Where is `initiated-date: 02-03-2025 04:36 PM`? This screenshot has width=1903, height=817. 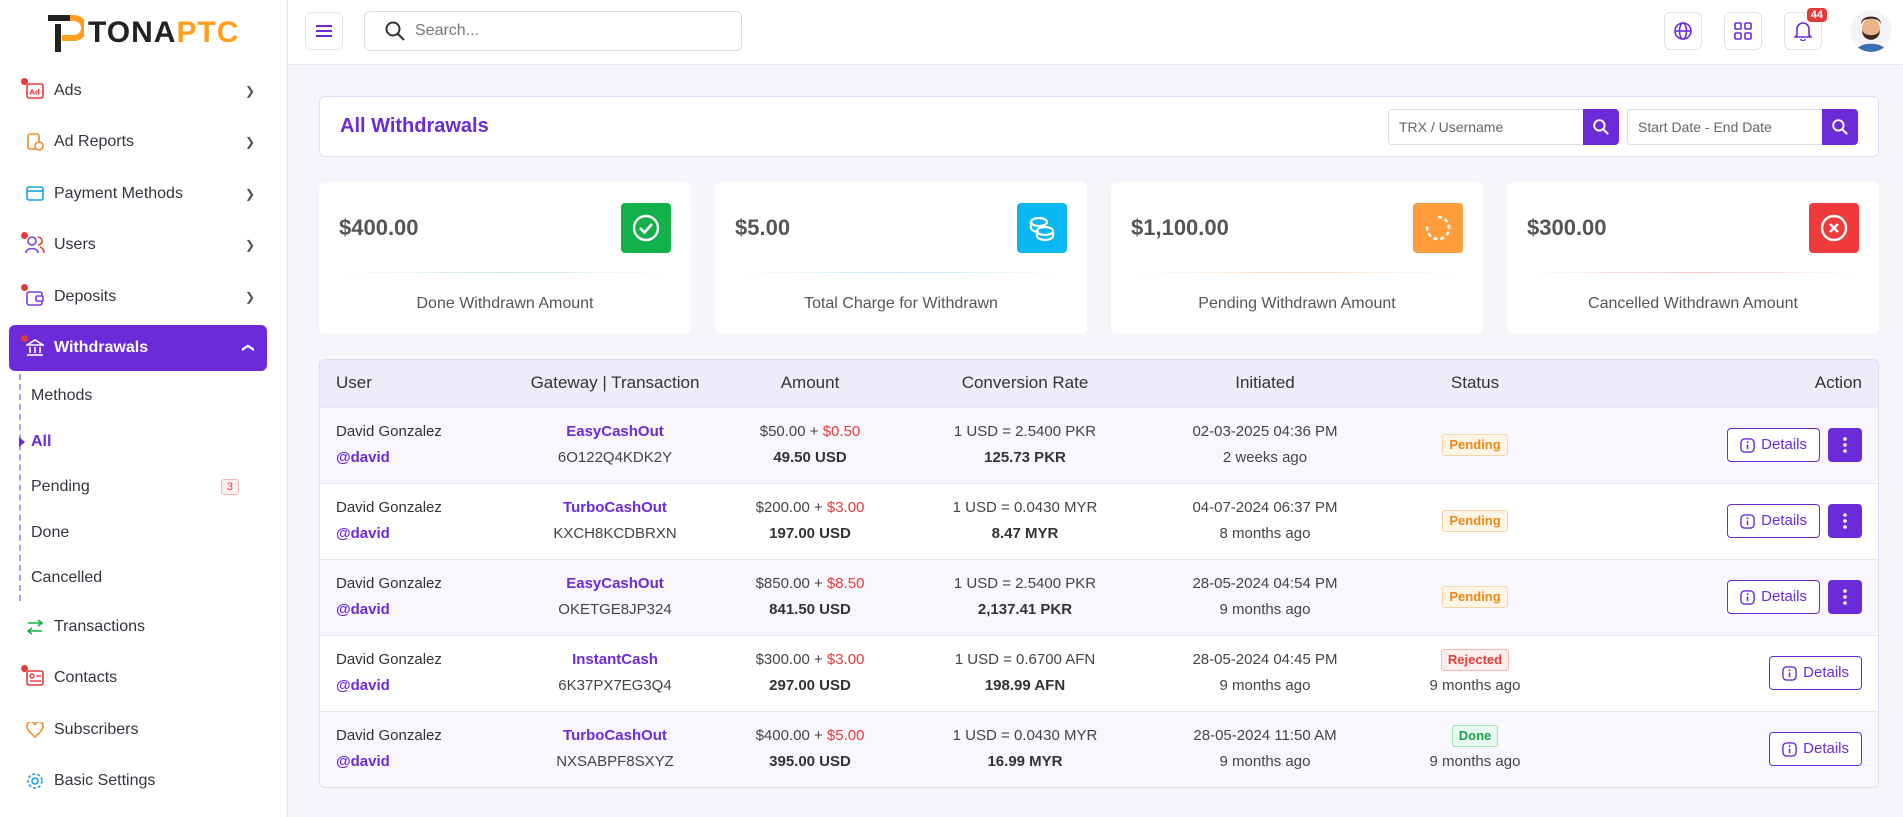
initiated-date: 02-03-2025 04:36 PM is located at coordinates (1265, 431).